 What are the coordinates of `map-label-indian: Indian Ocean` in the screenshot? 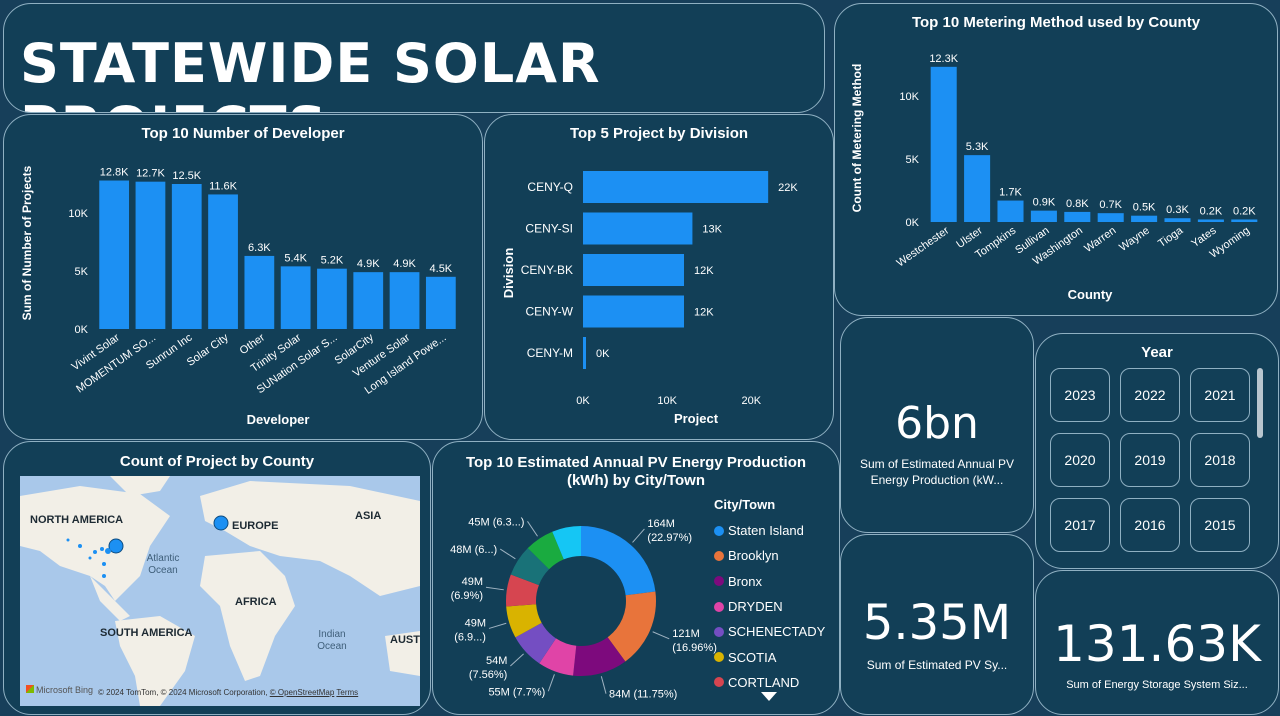 It's located at (332, 640).